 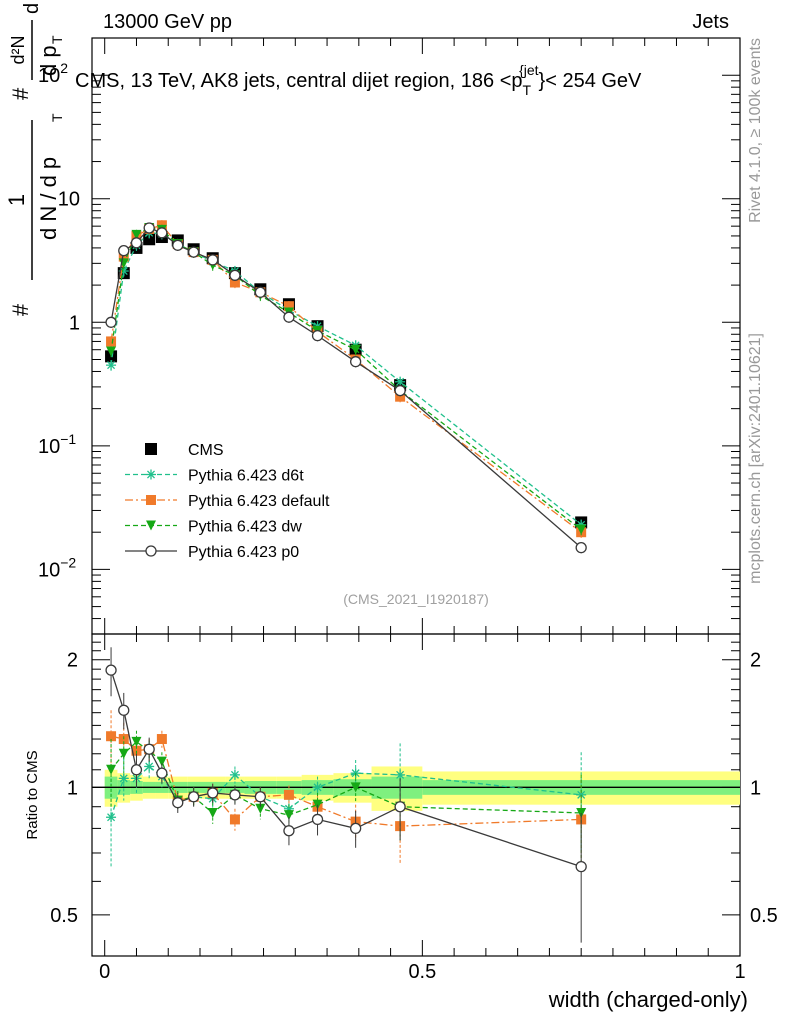 I want to click on y-tick-label: 10⁻¹, so click(x=57, y=444).